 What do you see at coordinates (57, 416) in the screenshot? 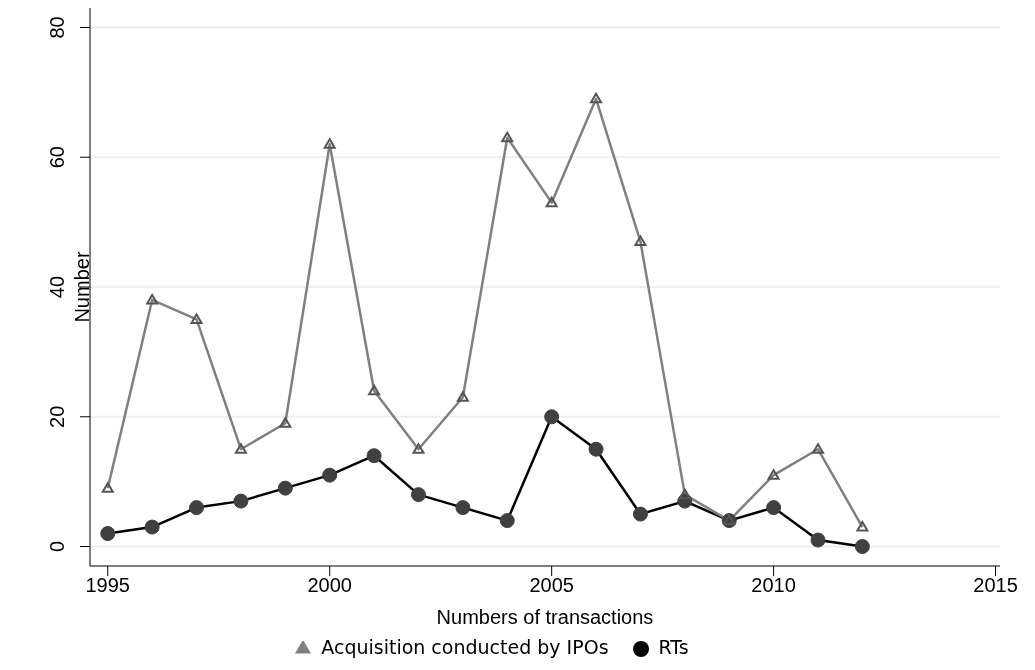
I see `y-tick-label: 20` at bounding box center [57, 416].